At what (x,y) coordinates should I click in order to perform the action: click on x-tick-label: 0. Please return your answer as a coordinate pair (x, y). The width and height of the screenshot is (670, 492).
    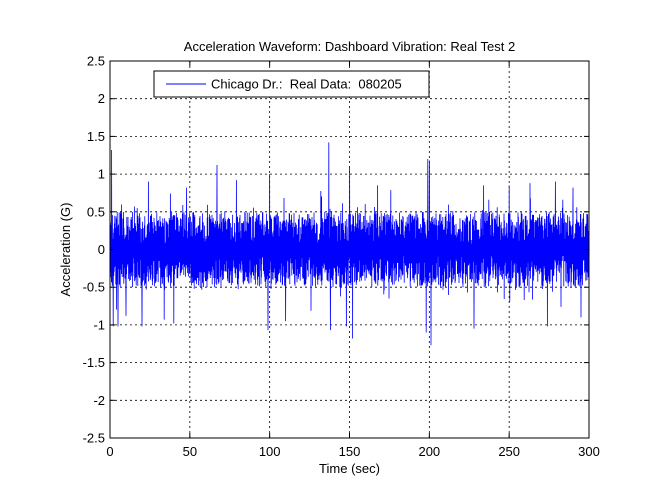
    Looking at the image, I should click on (109, 451).